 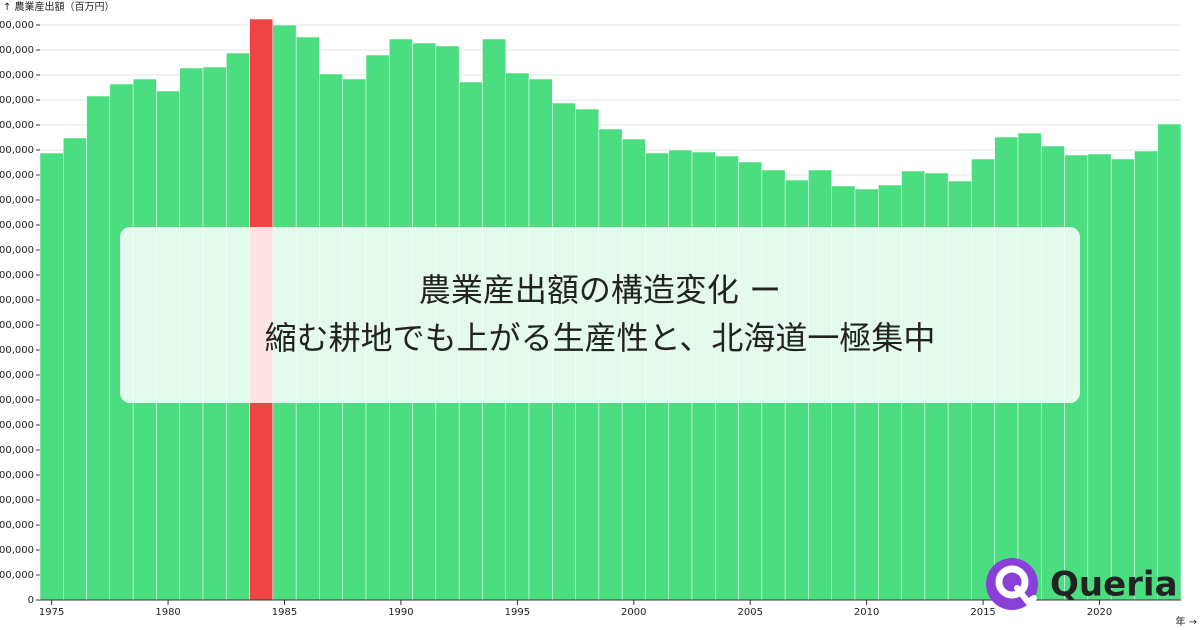 I want to click on x-tick-label: 2020, so click(x=1099, y=612).